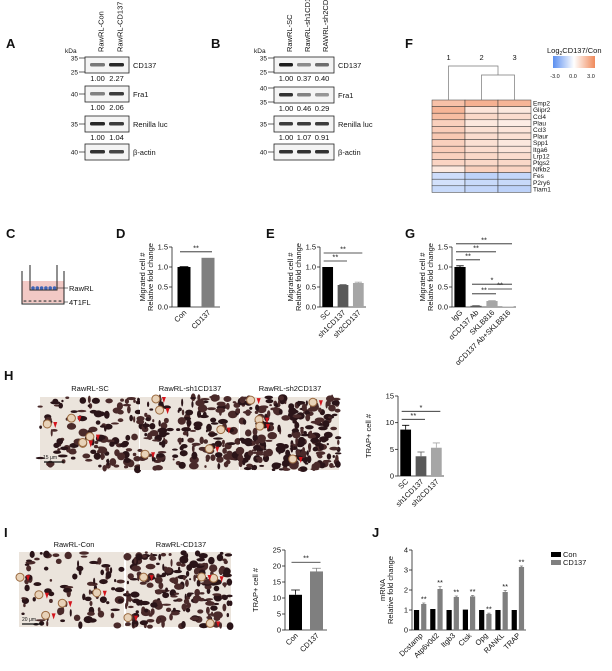 This screenshot has width=612, height=671. Describe the element at coordinates (116, 137) in the screenshot. I see `densitometry-value: 1.04` at that location.